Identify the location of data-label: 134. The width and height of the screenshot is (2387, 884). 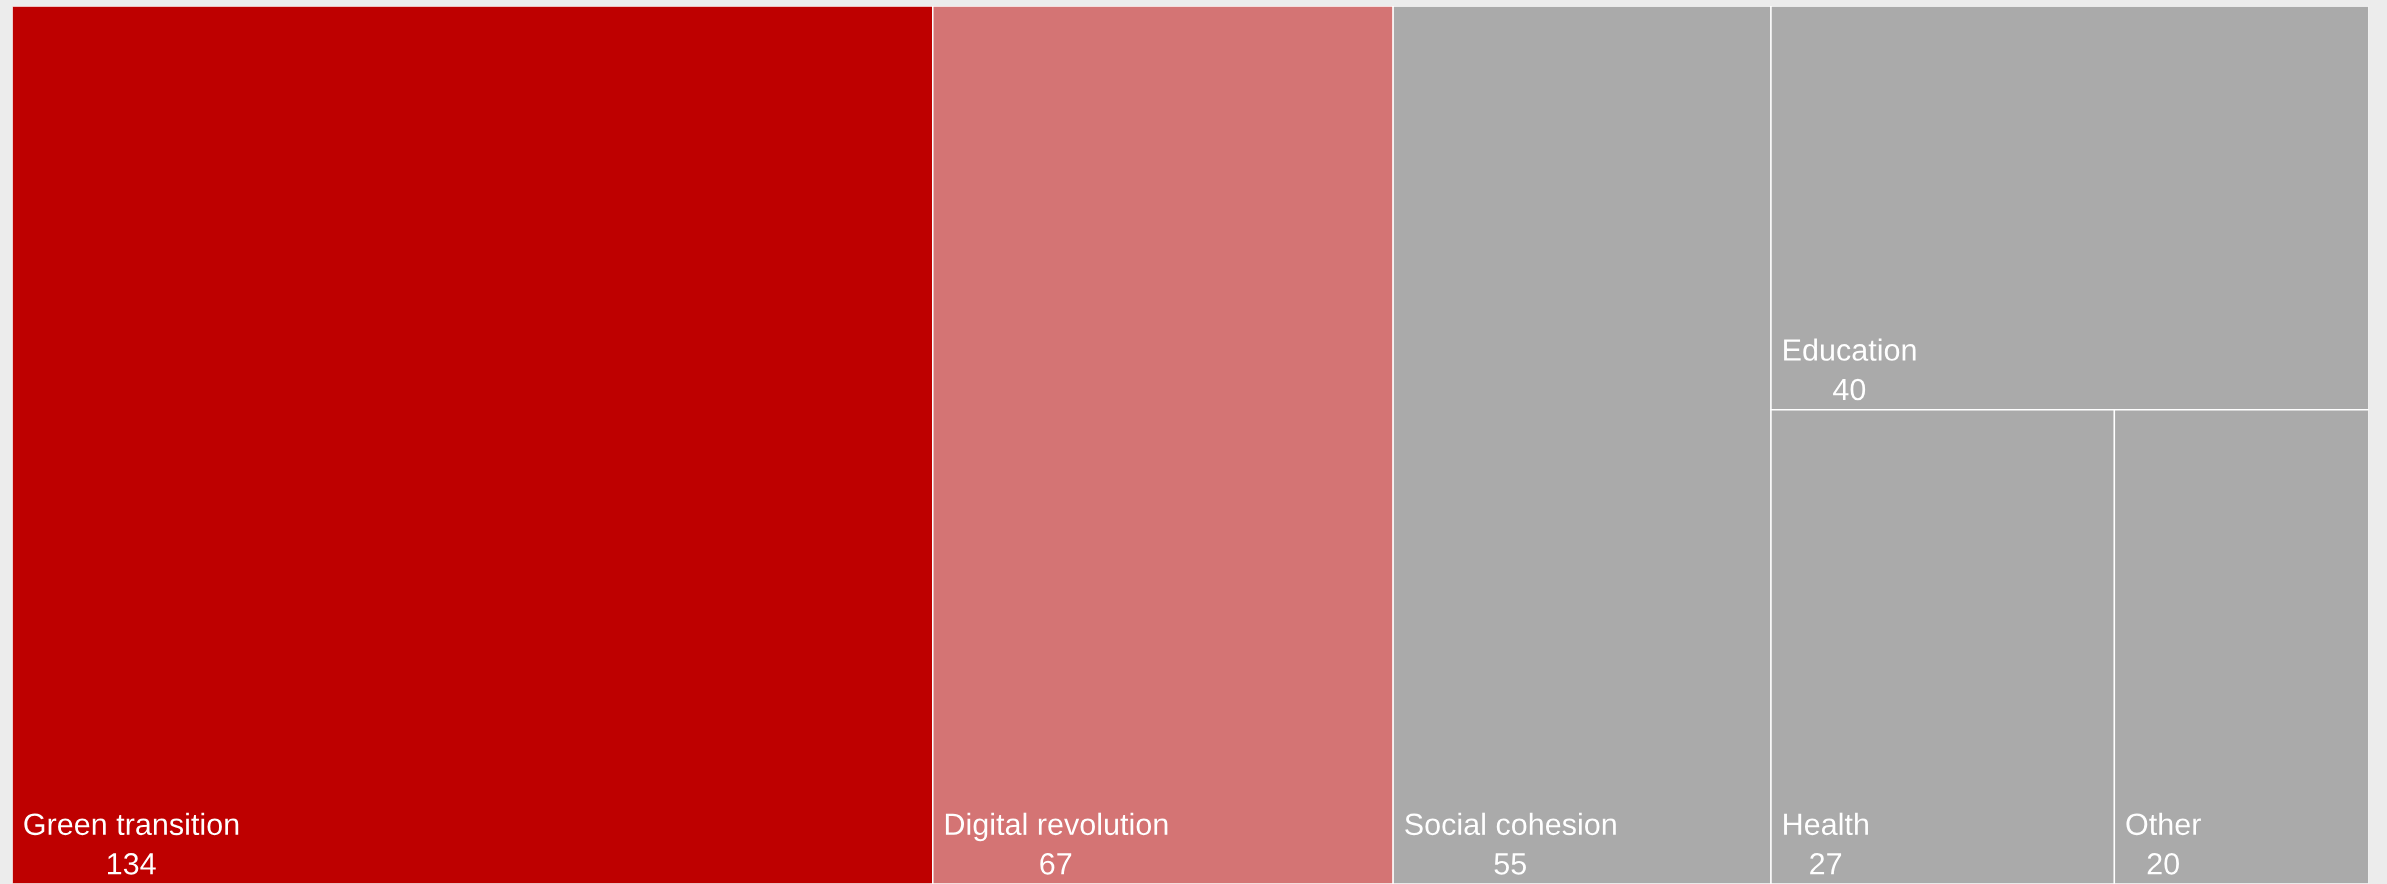
(132, 864).